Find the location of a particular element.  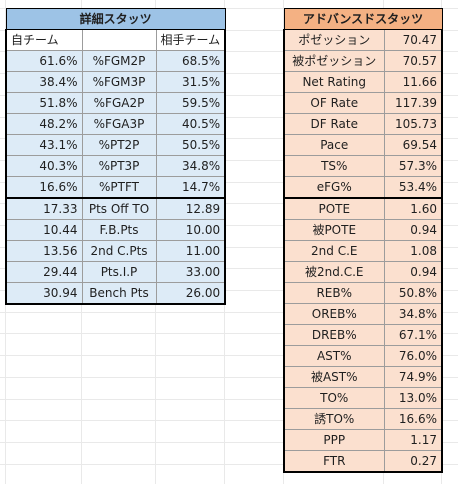

detail-stats-row: 61.6% %FGM2P 68.5% is located at coordinates (116, 61).